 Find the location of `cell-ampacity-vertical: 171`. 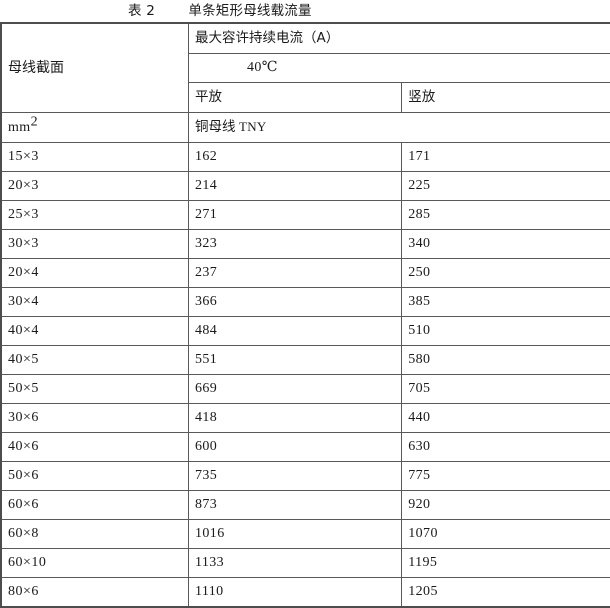

cell-ampacity-vertical: 171 is located at coordinates (506, 157).